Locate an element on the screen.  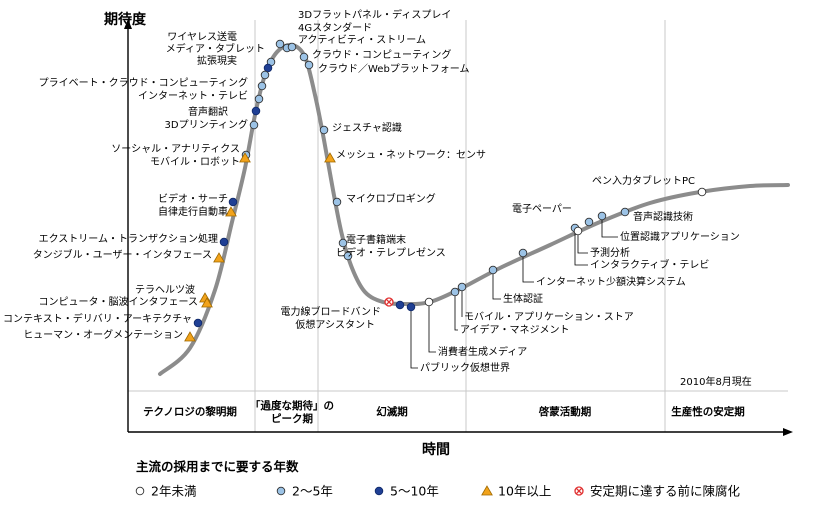
technology-label: インターネット少額決算システム is located at coordinates (611, 281).